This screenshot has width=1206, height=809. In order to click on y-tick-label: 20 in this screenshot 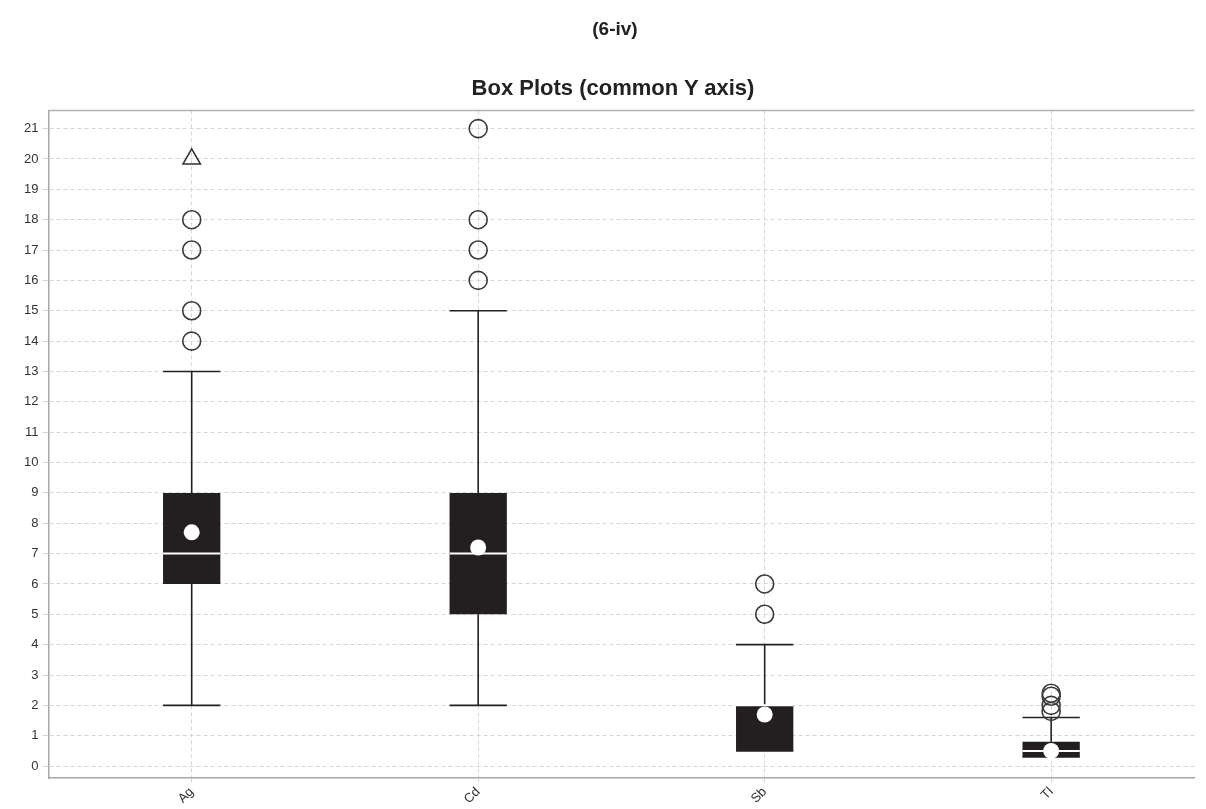, I will do `click(31, 158)`.